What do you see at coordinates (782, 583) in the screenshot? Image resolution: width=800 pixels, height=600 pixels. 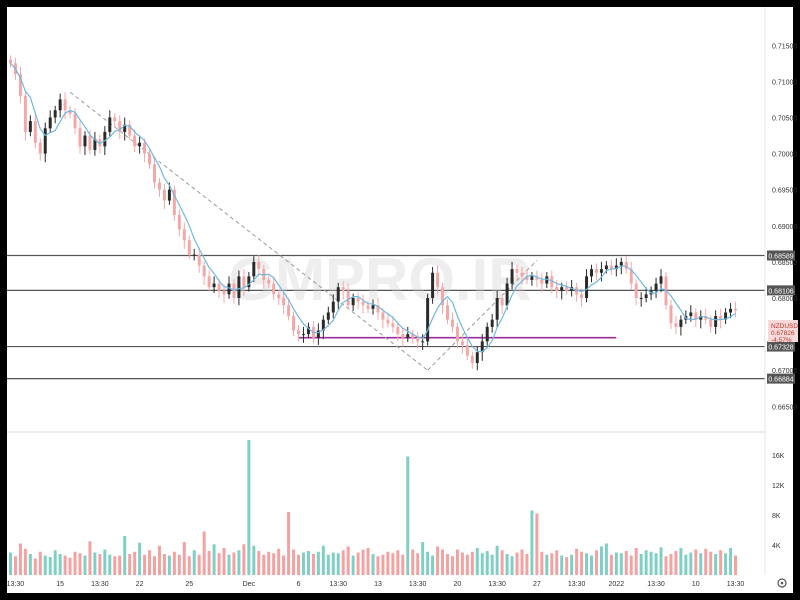 I see `settings-gear-icon` at bounding box center [782, 583].